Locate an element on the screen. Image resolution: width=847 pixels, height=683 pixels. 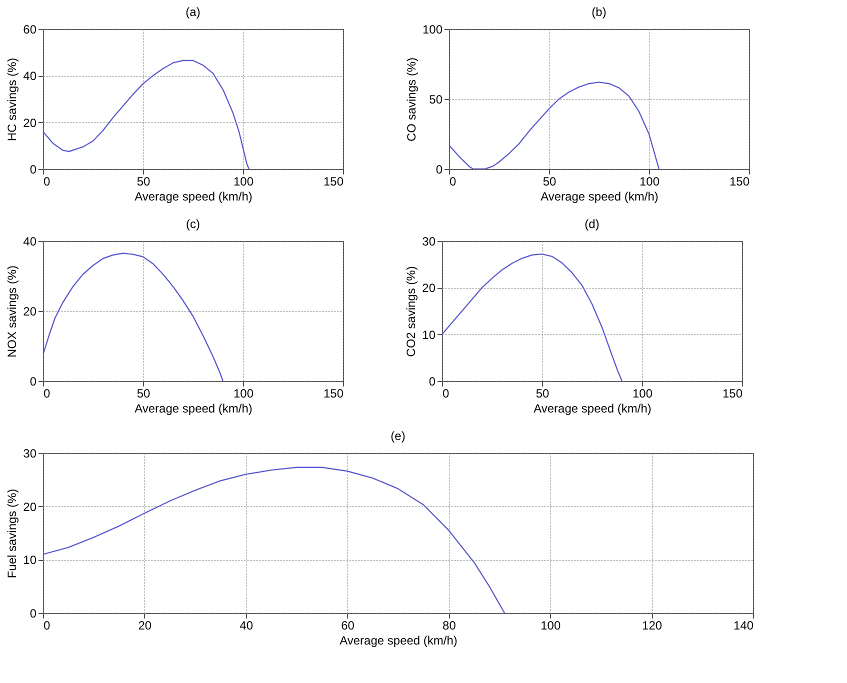
x-tick-label: 40 is located at coordinates (247, 625).